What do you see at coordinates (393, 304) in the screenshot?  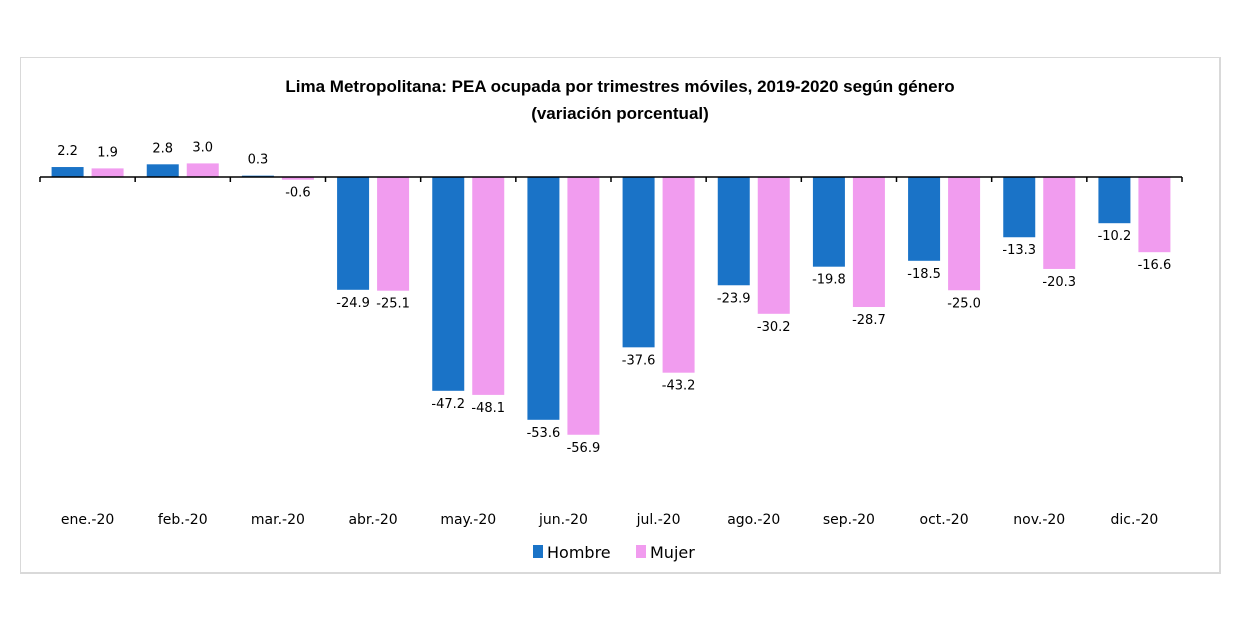 I see `data-label: -25.1` at bounding box center [393, 304].